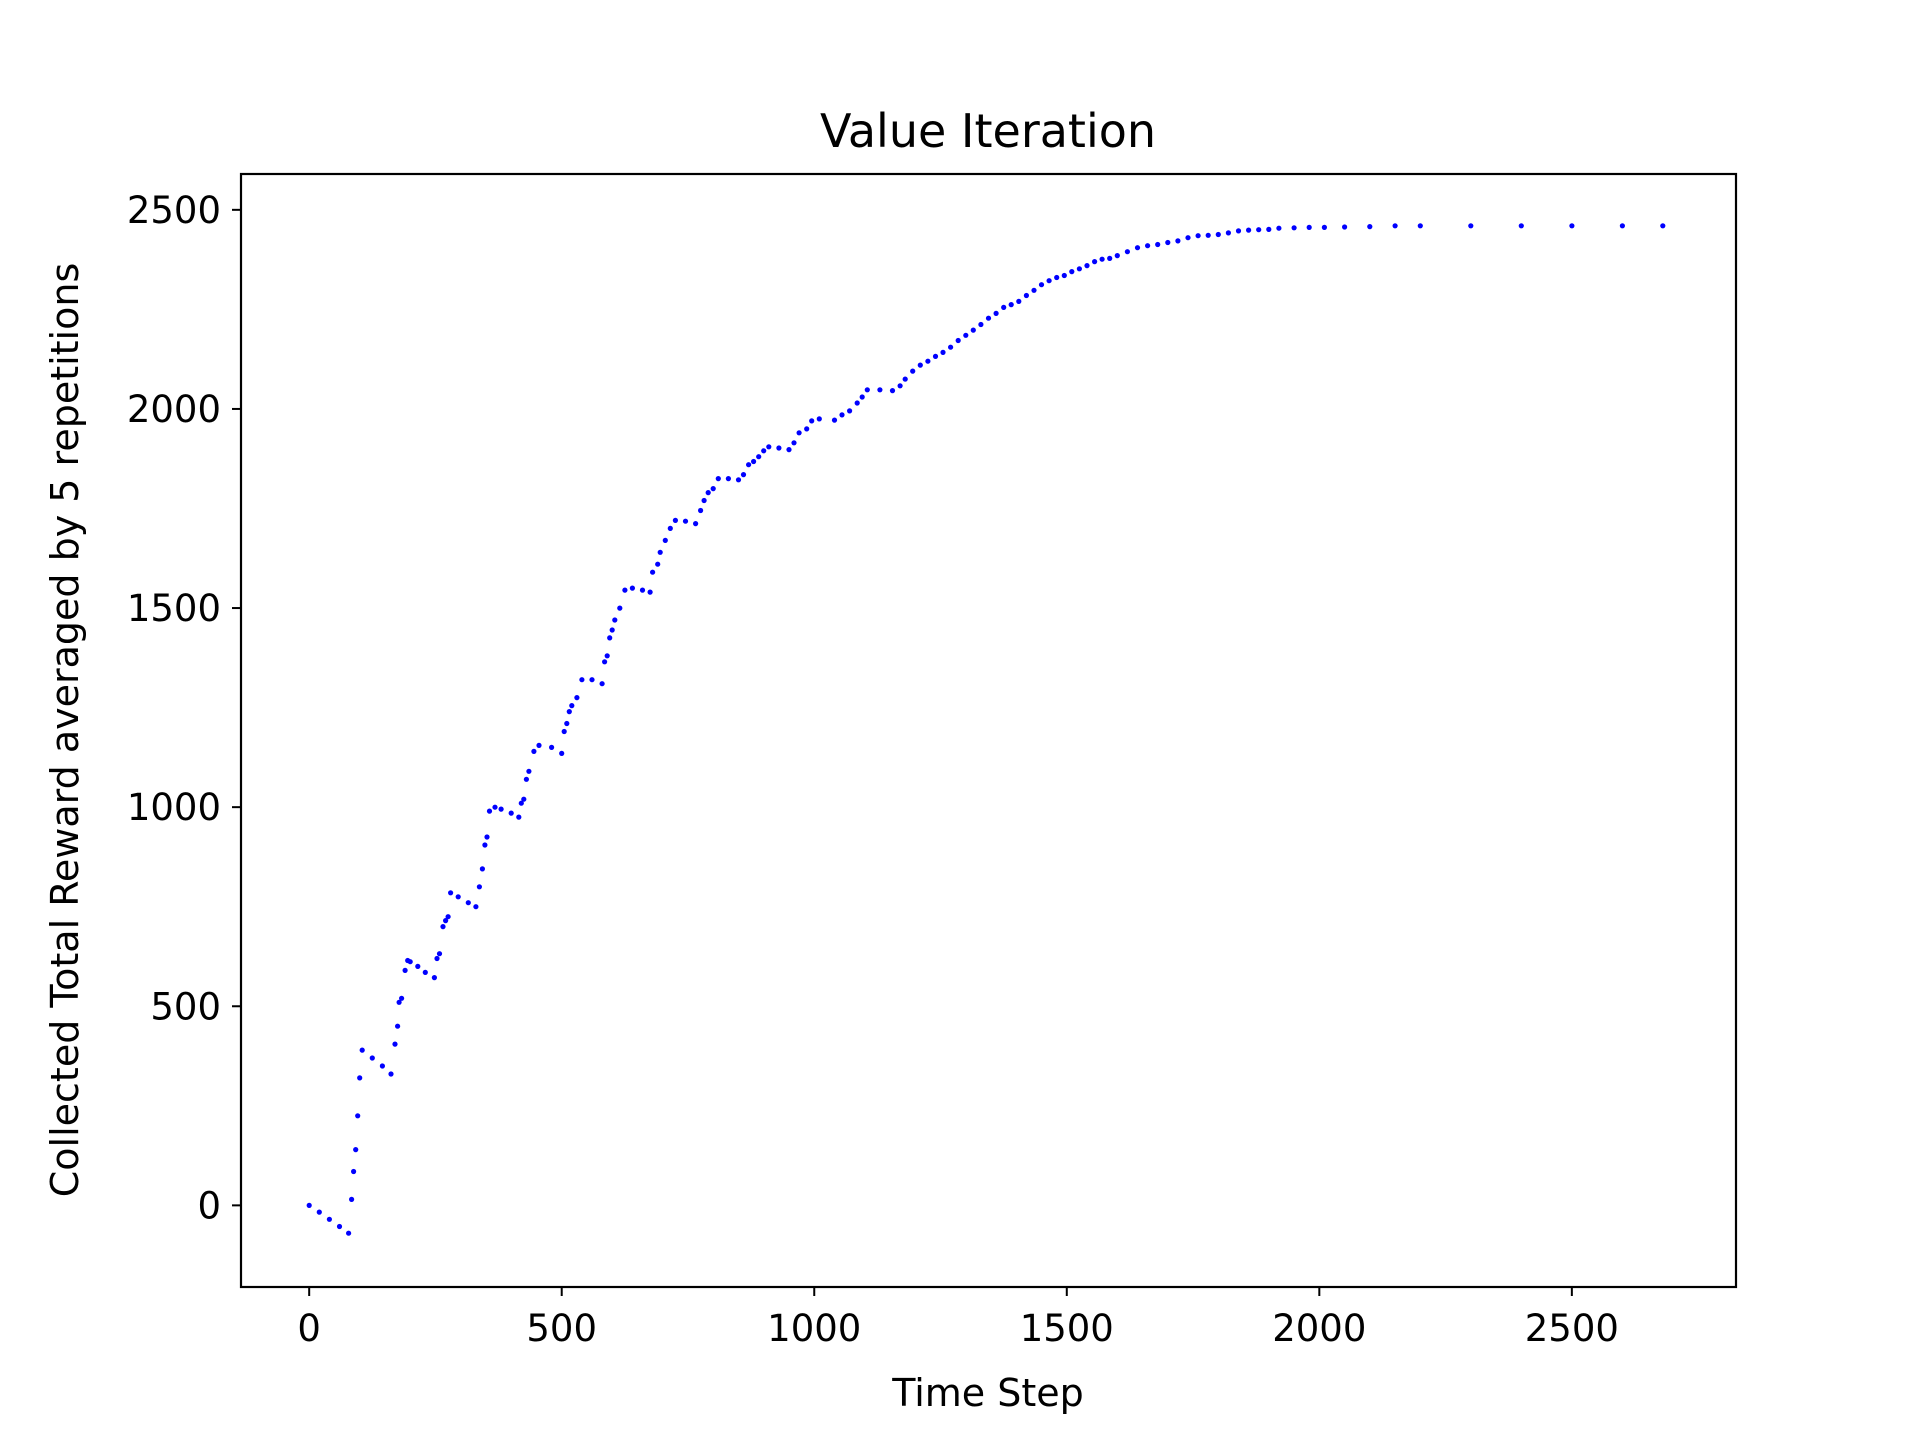 The width and height of the screenshot is (1920, 1440). What do you see at coordinates (174, 409) in the screenshot?
I see `y-tick-label-4: 2000` at bounding box center [174, 409].